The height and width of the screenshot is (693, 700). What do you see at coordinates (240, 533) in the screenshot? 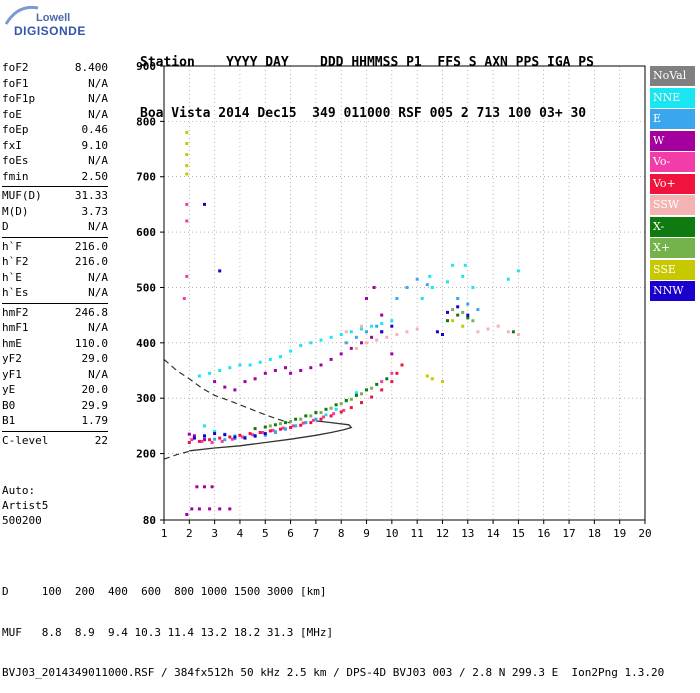
I see `x-tick-label: 4` at bounding box center [240, 533].